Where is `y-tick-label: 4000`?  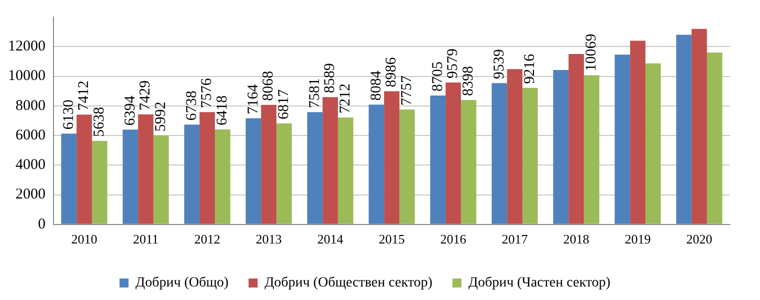 y-tick-label: 4000 is located at coordinates (31, 165).